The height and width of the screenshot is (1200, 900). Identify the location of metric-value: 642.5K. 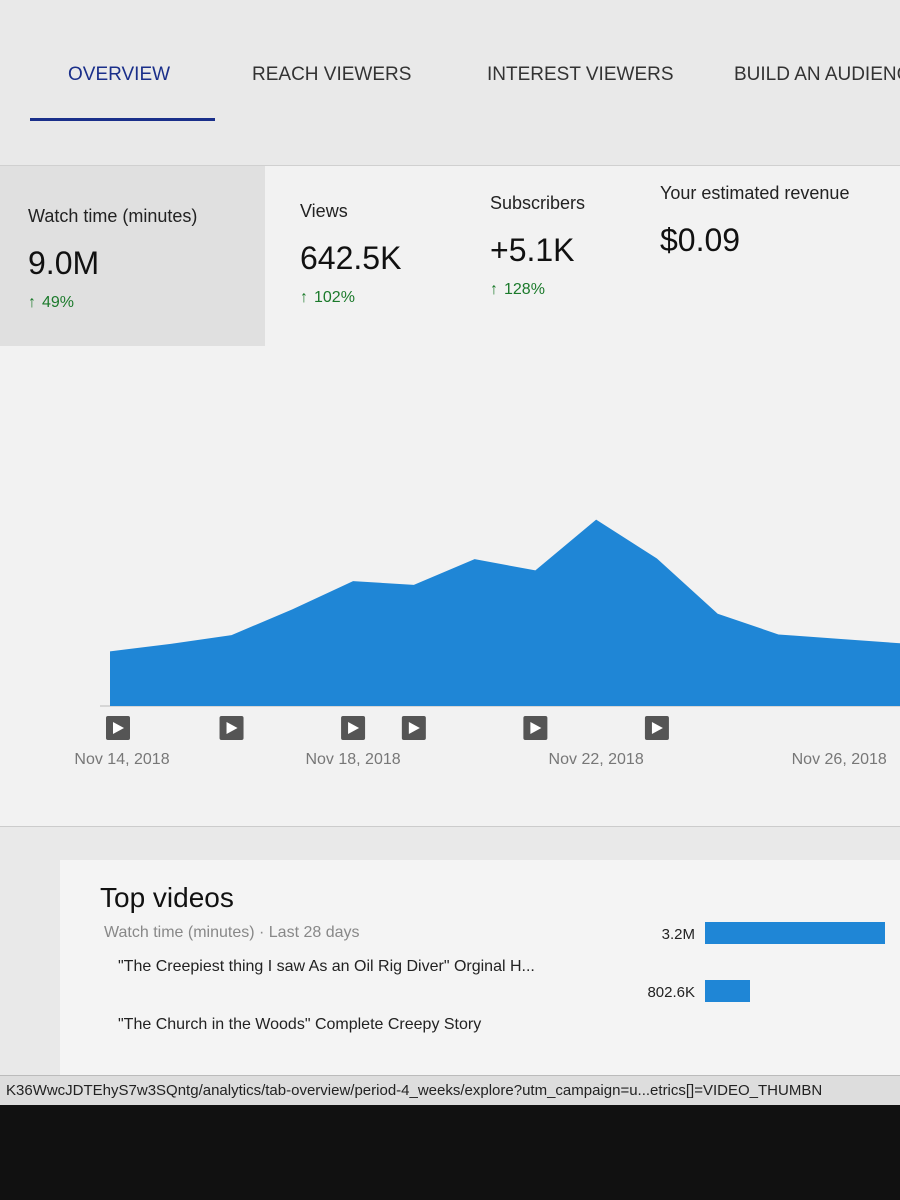
(351, 258).